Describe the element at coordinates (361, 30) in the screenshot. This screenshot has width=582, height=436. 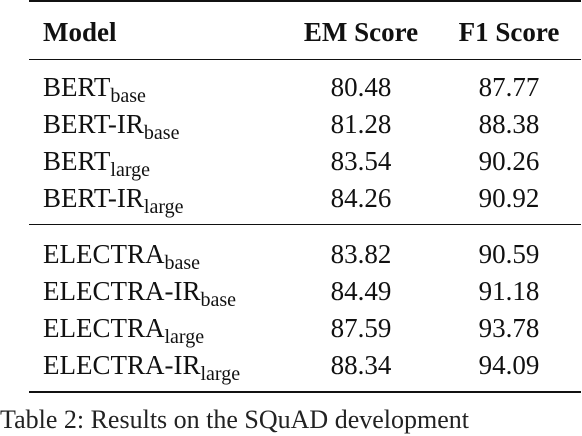
I see `em-score-column-header: EM Score` at that location.